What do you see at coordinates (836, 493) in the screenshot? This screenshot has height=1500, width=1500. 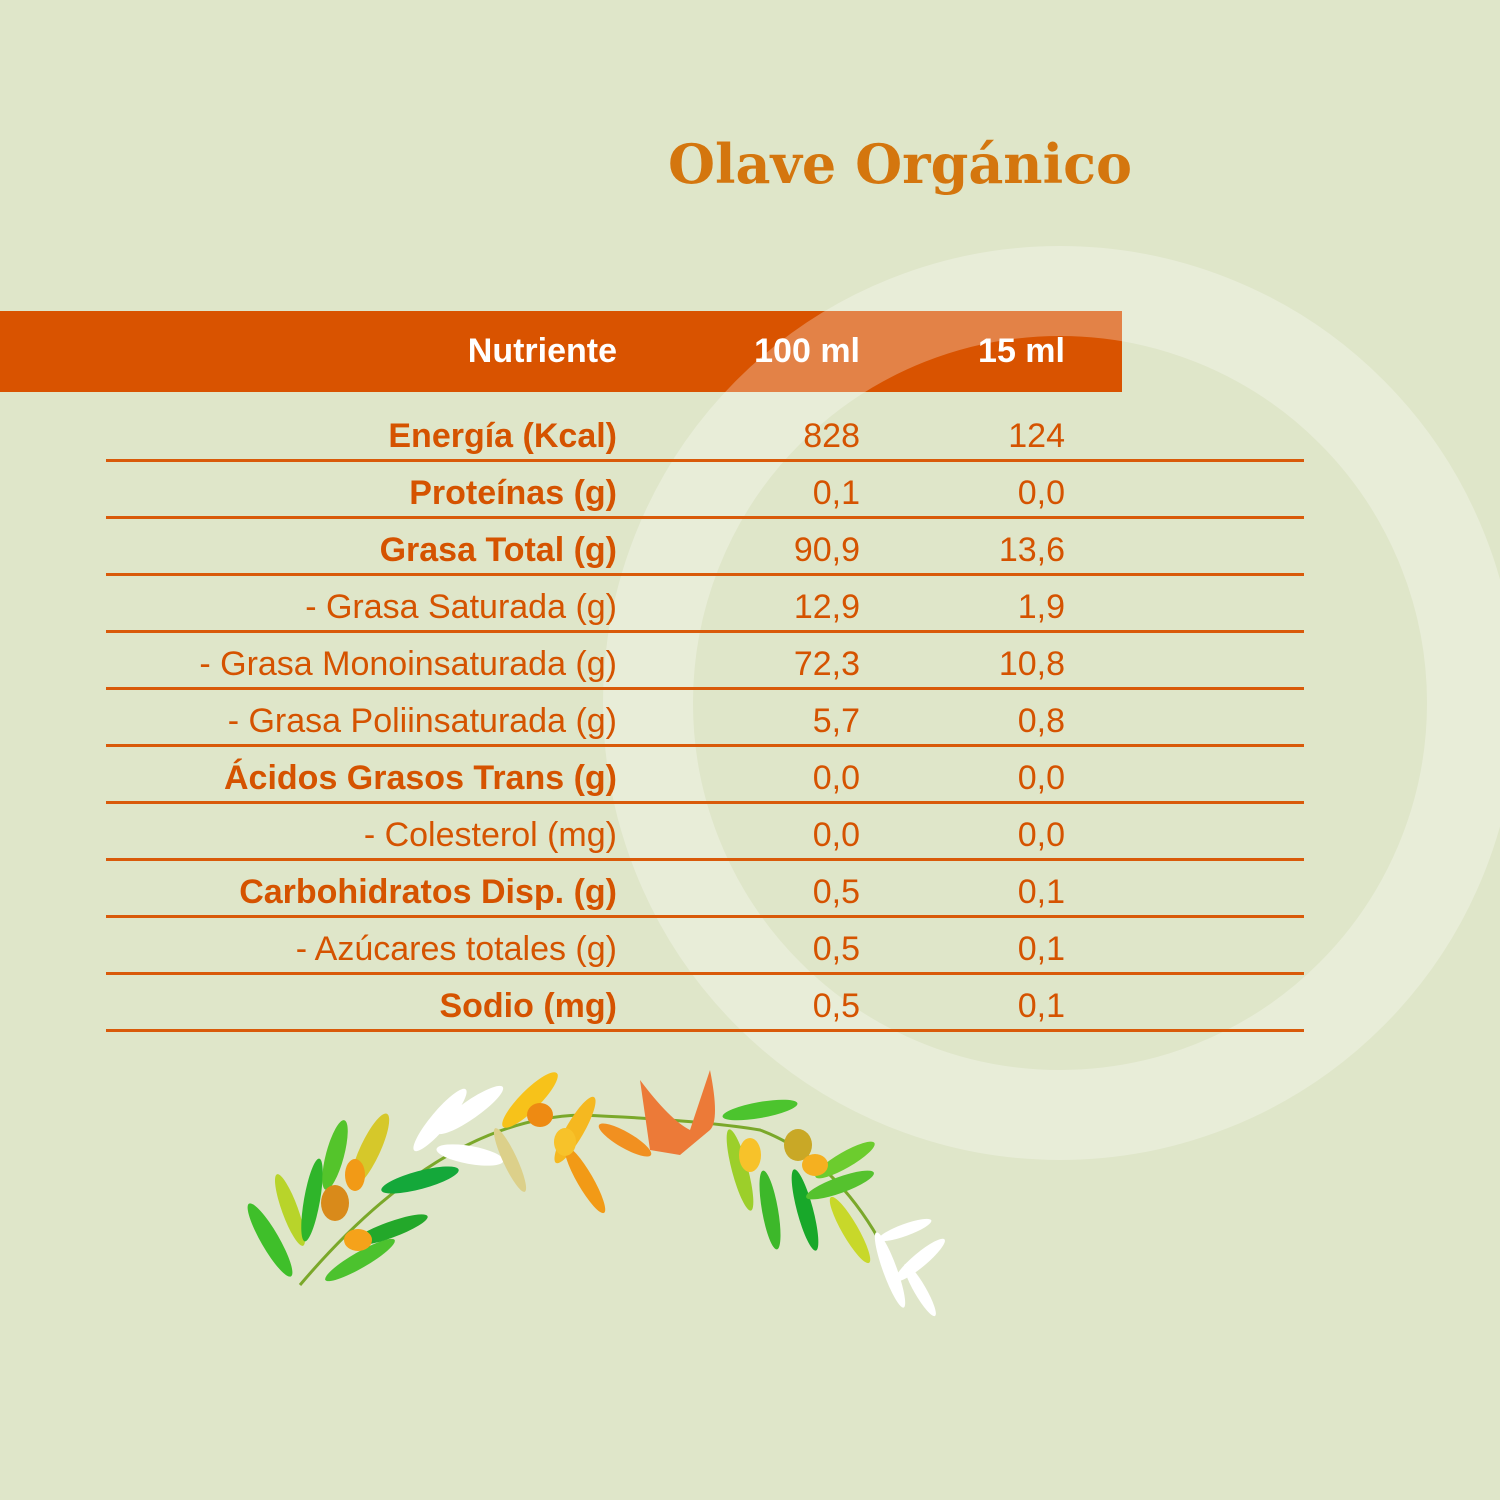 I see `value-100ml: 0,1` at bounding box center [836, 493].